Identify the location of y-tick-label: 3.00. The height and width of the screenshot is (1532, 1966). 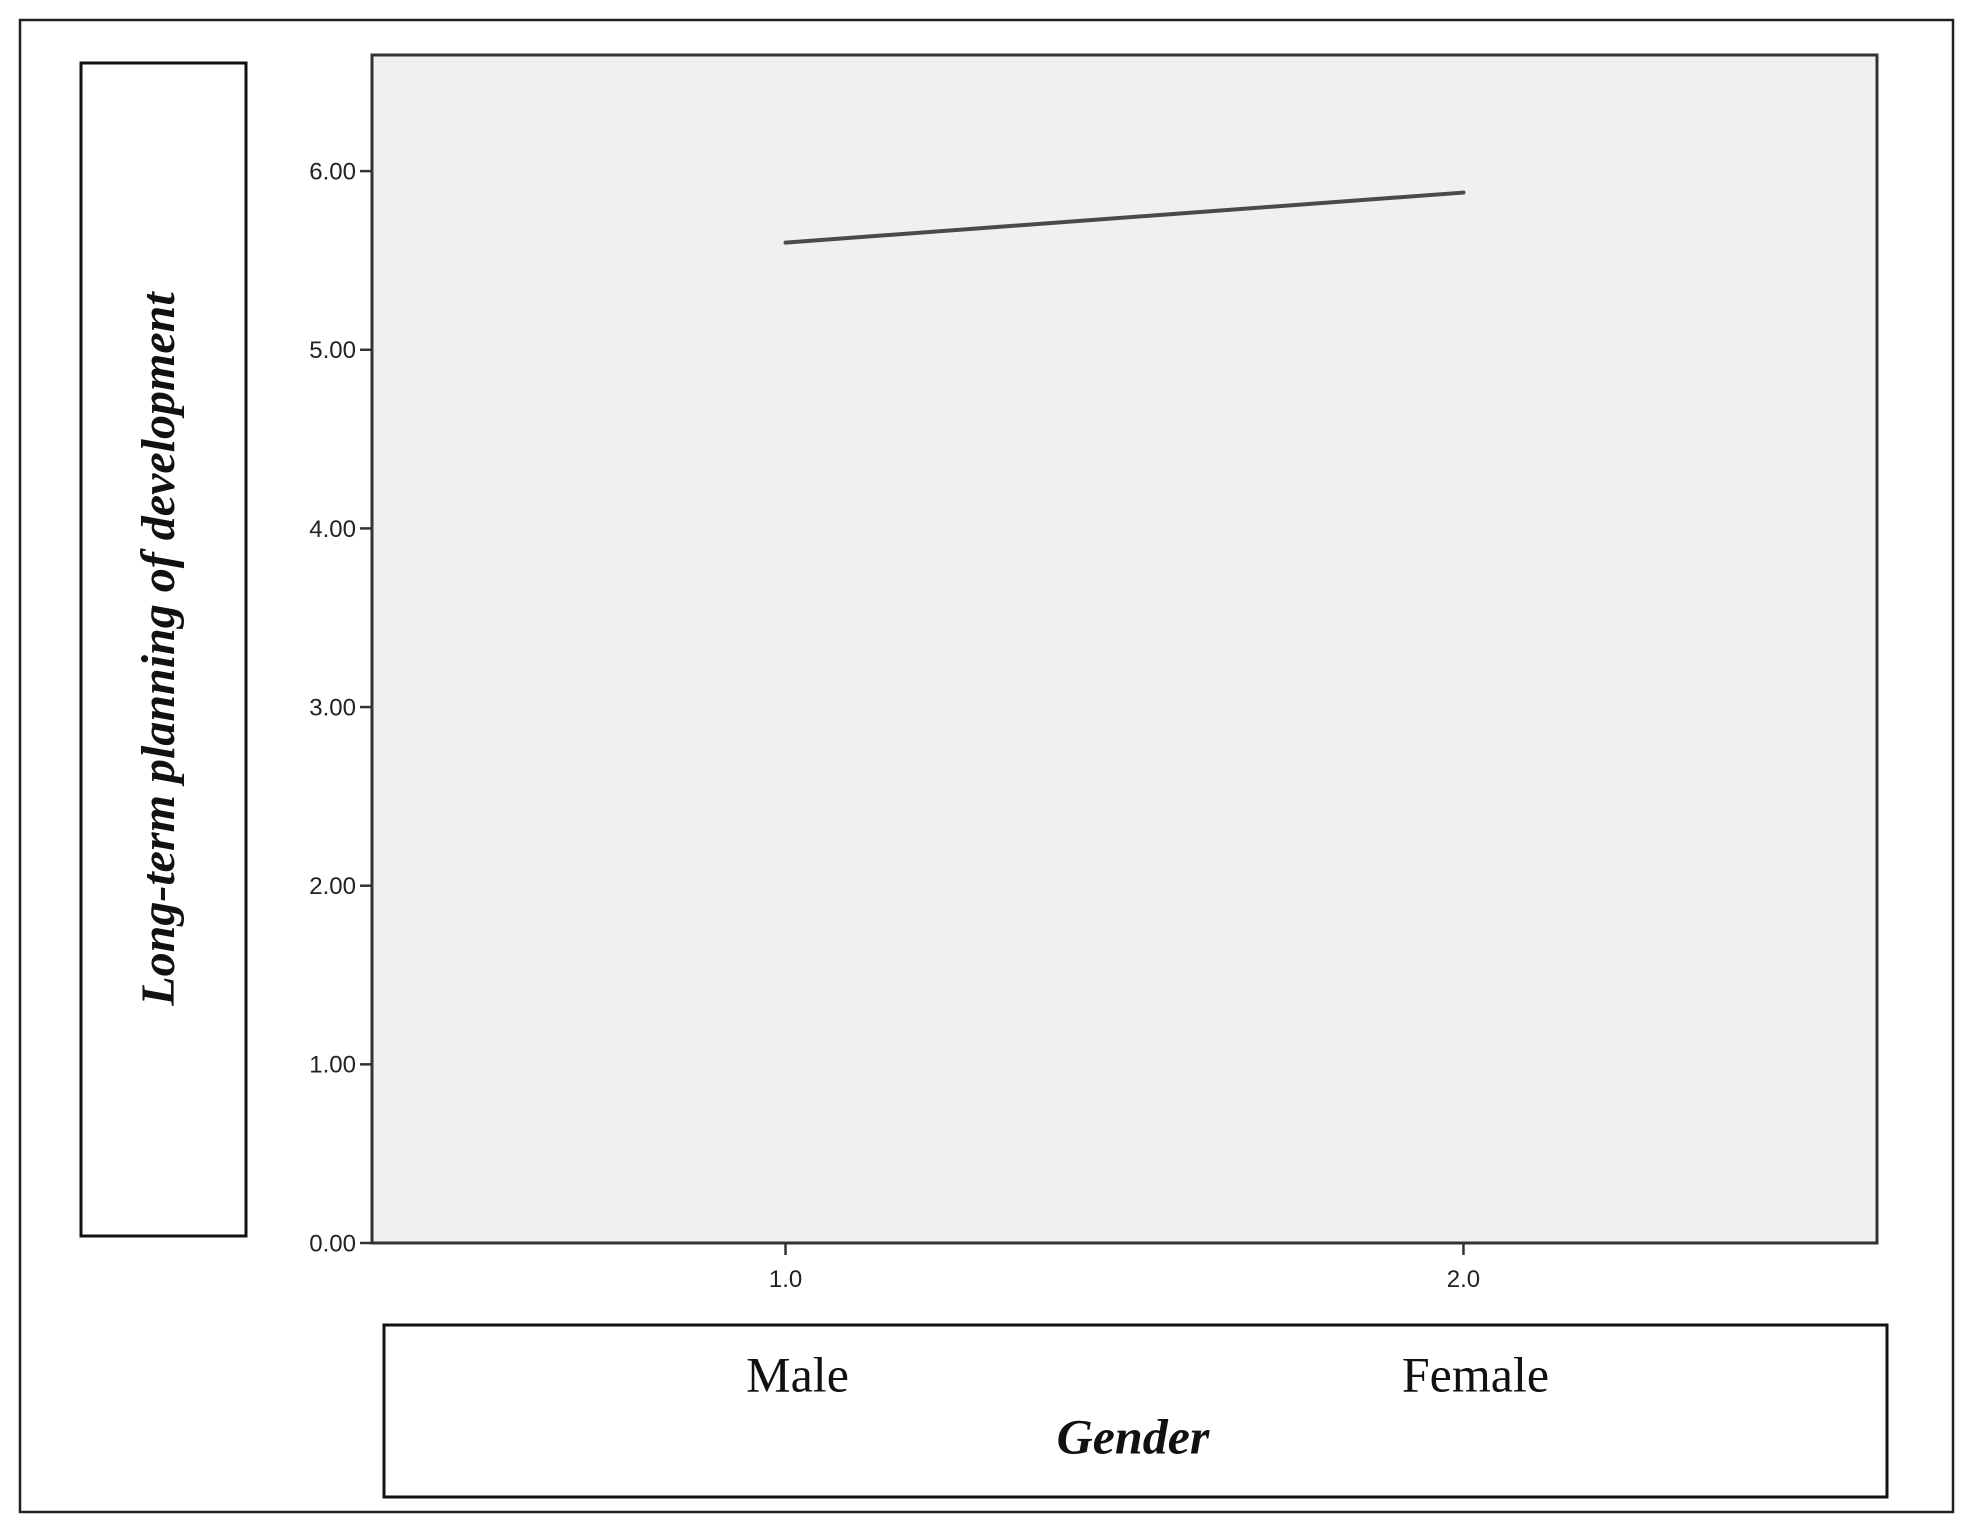
(332, 707).